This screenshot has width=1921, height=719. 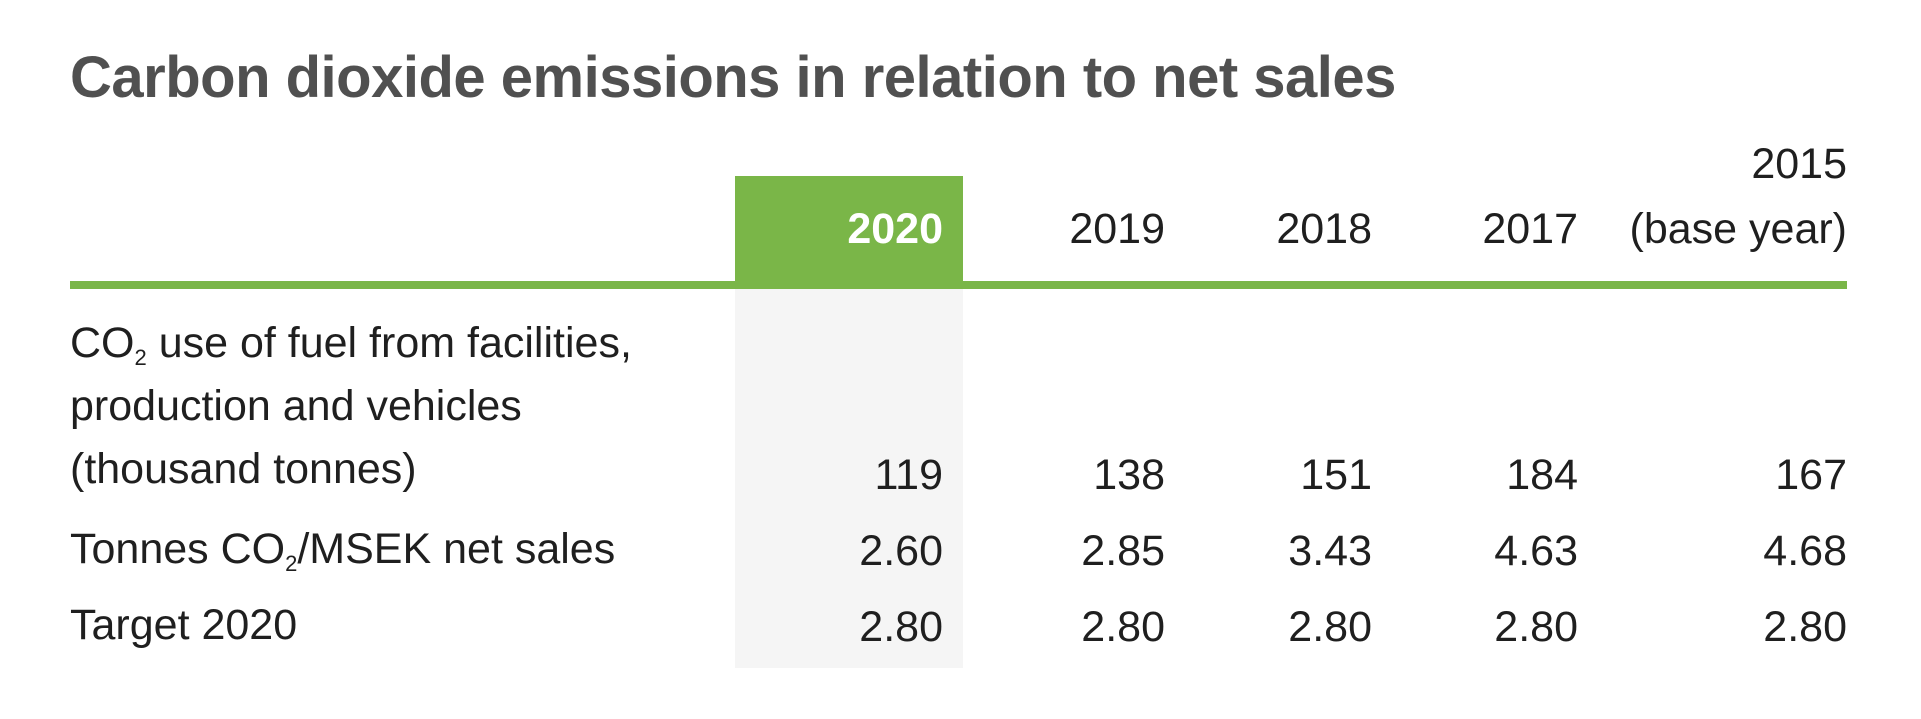 What do you see at coordinates (1117, 229) in the screenshot?
I see `col-header-2019: 2019` at bounding box center [1117, 229].